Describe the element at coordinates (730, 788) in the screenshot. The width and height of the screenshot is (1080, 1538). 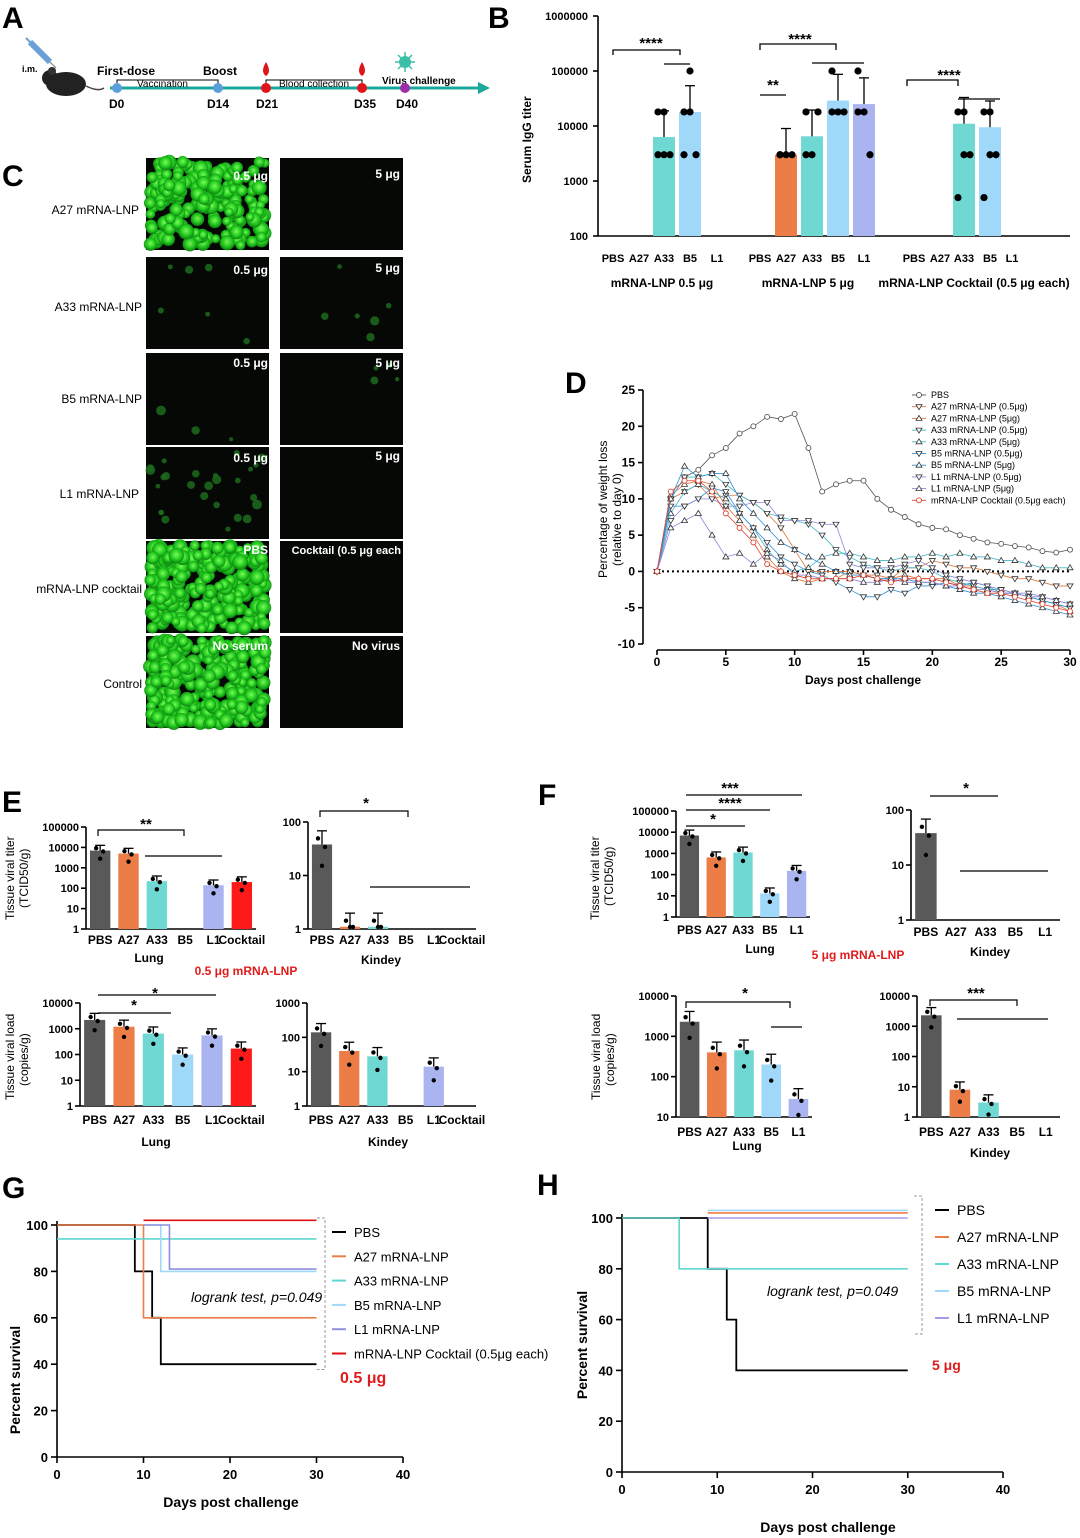
I see `sig-mark: ***` at that location.